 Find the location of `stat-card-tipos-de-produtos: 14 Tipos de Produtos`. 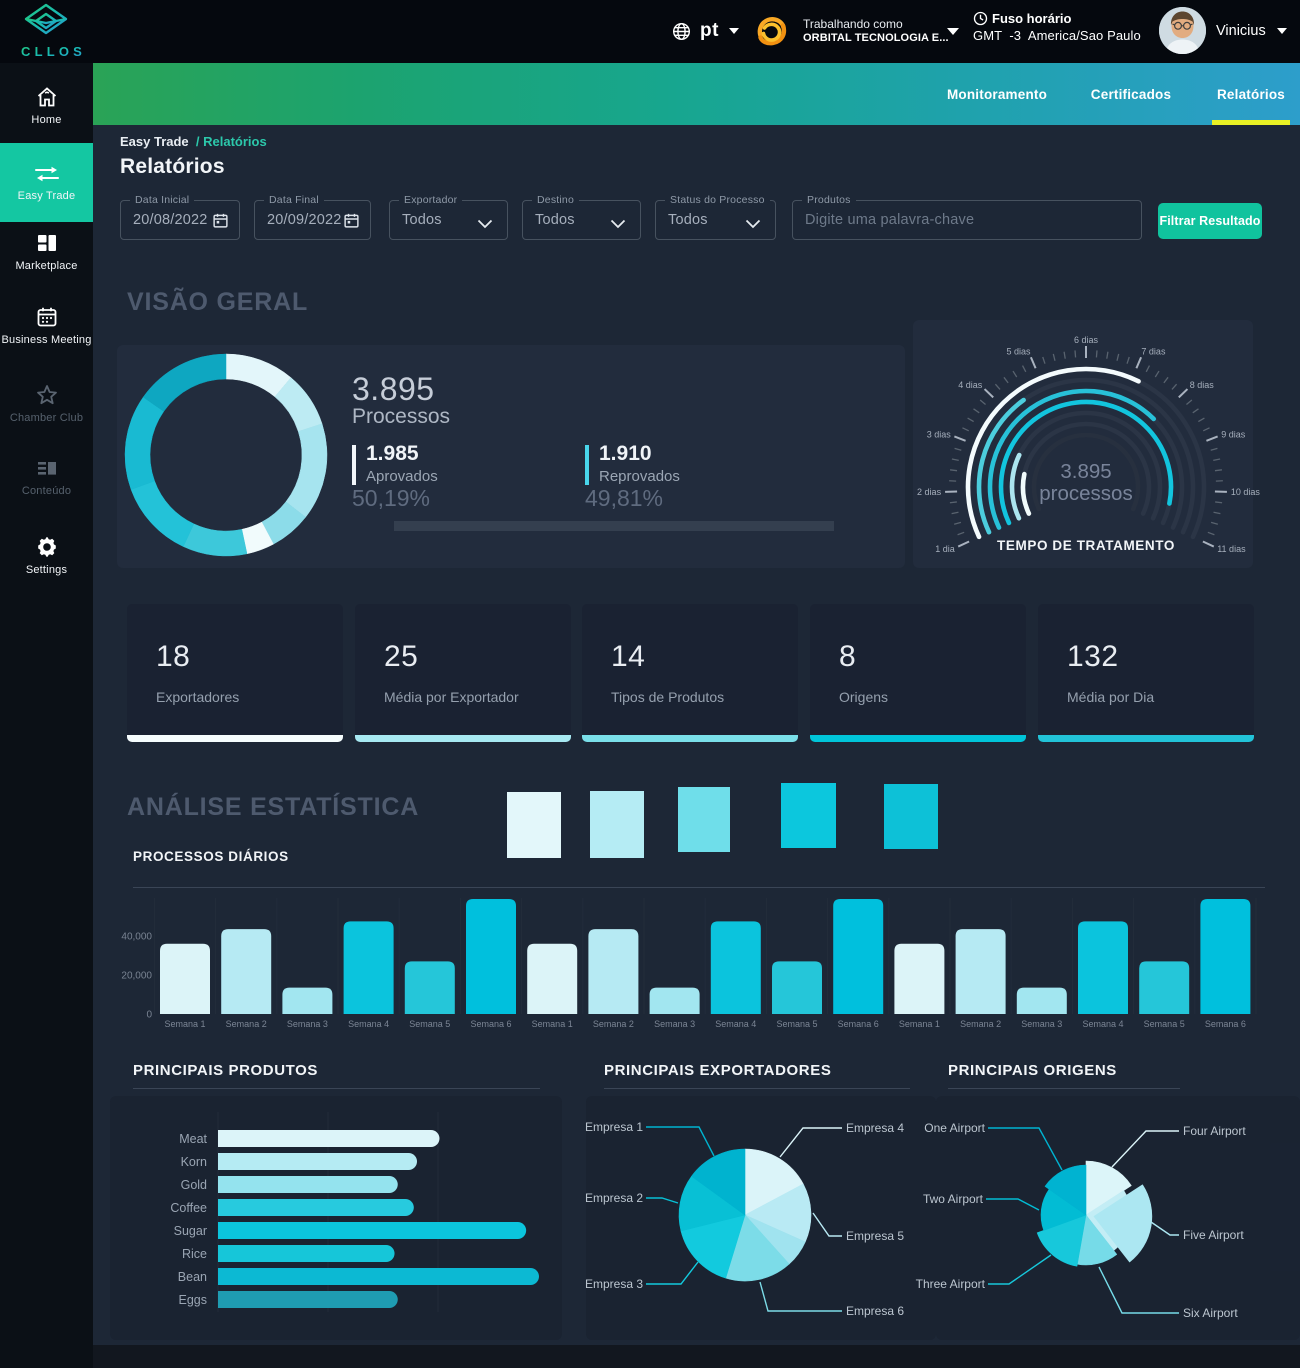

stat-card-tipos-de-produtos: 14 Tipos de Produtos is located at coordinates (690, 673).